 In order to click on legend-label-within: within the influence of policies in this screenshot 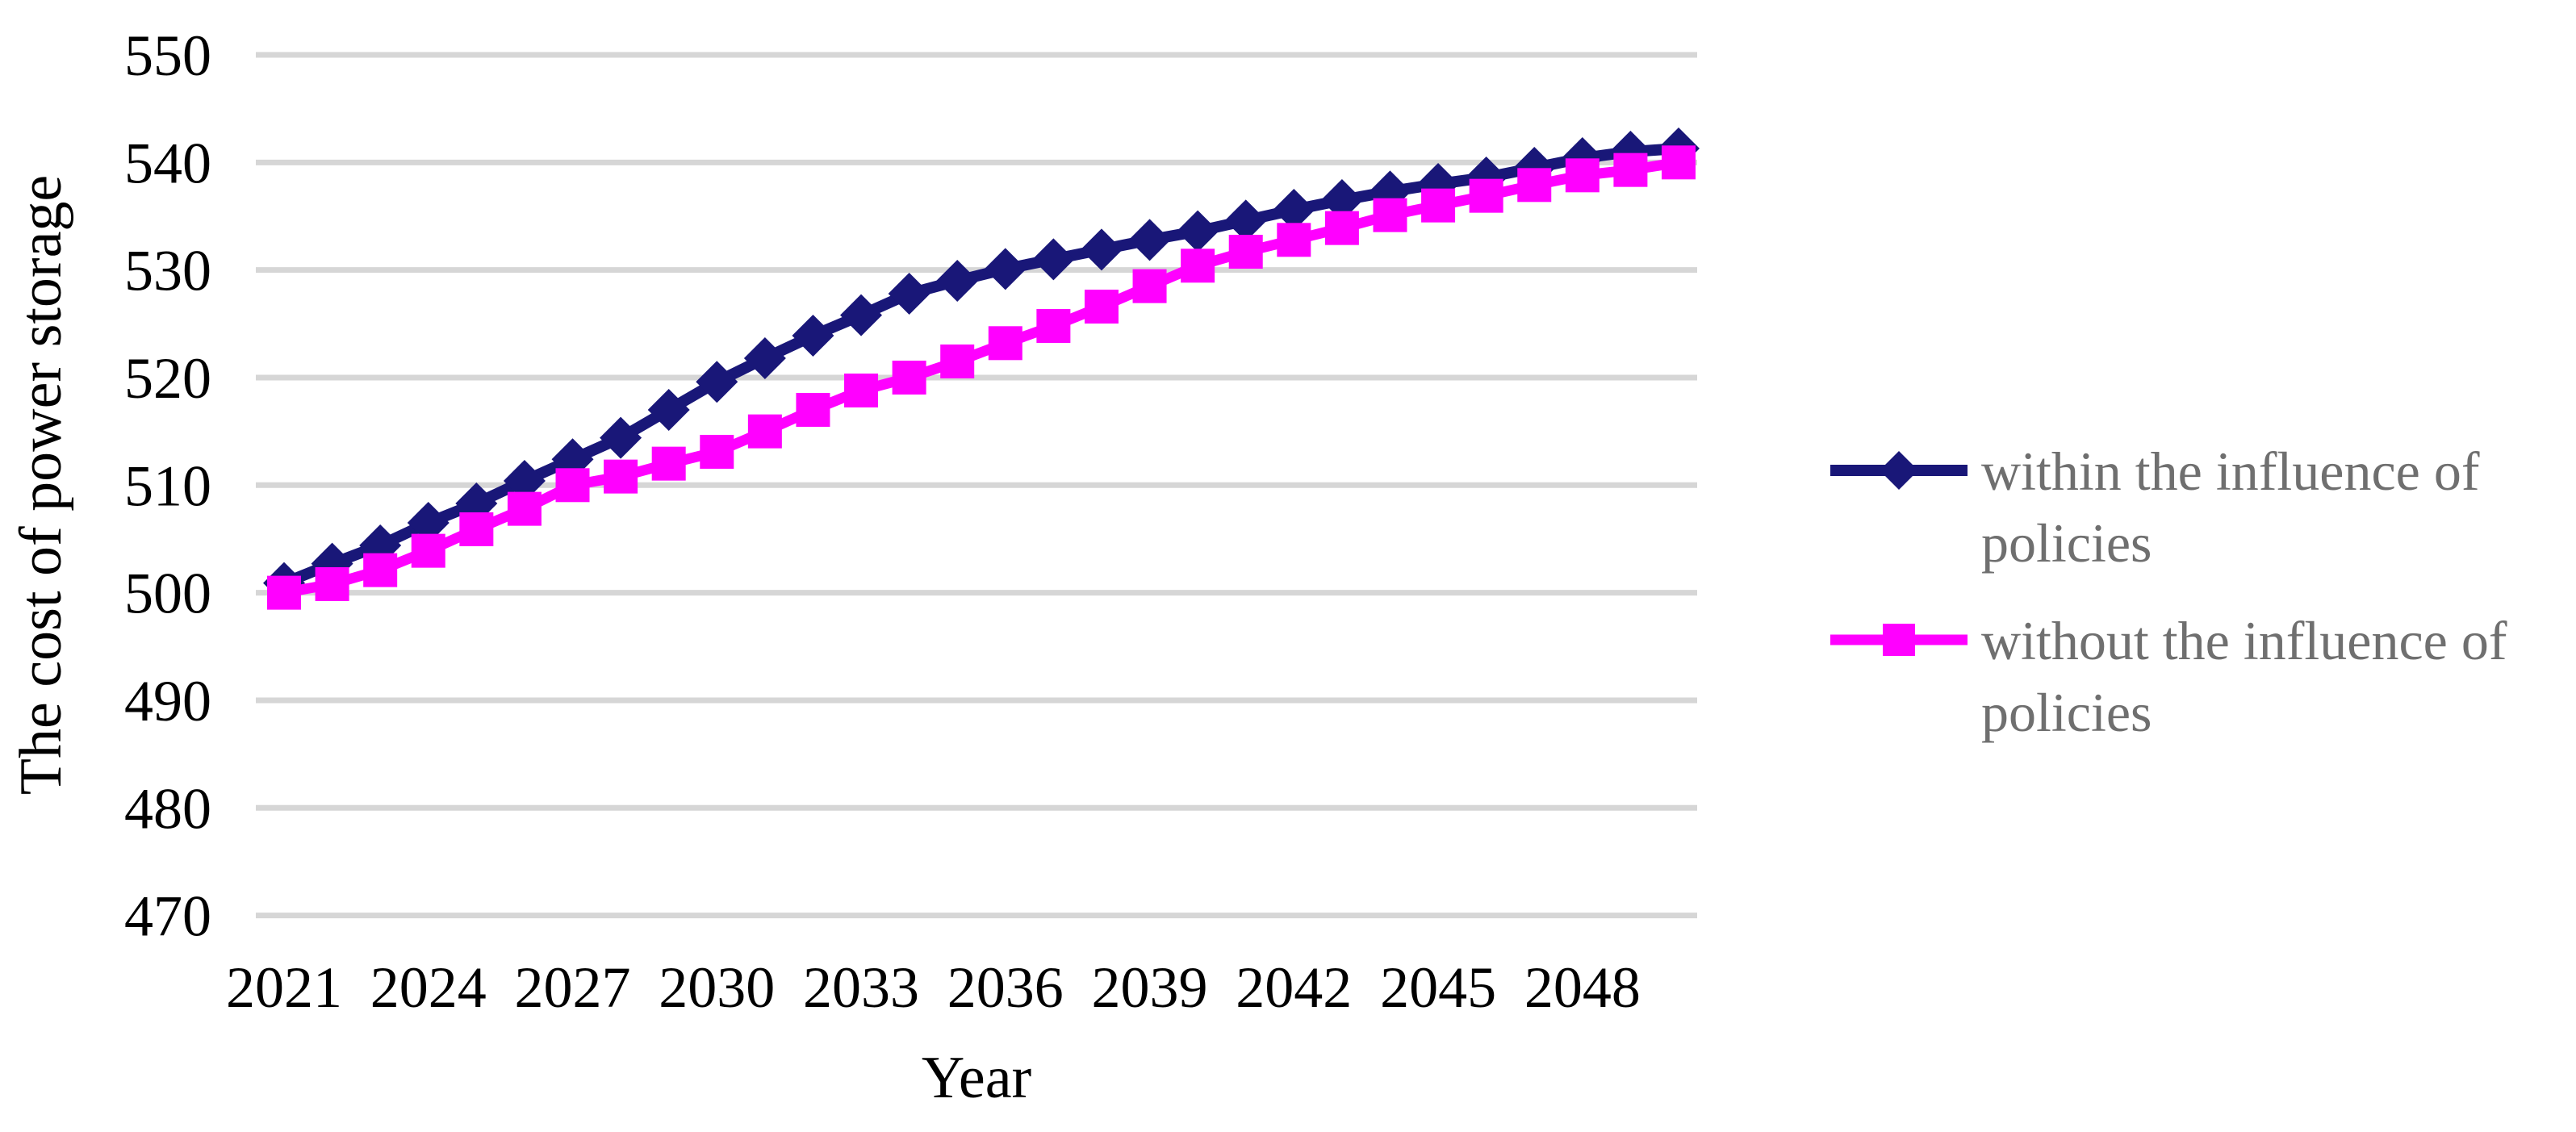, I will do `click(2237, 507)`.